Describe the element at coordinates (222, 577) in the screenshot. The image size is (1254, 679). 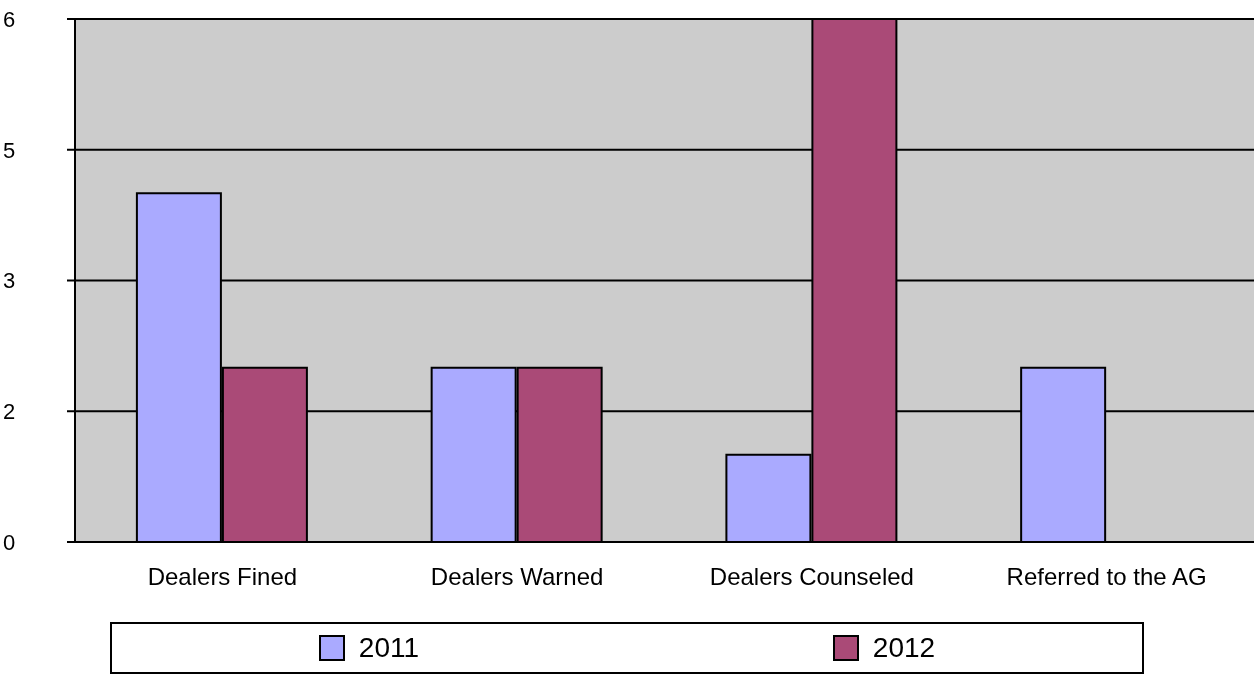
I see `x-tick-label: Dealers Fined` at that location.